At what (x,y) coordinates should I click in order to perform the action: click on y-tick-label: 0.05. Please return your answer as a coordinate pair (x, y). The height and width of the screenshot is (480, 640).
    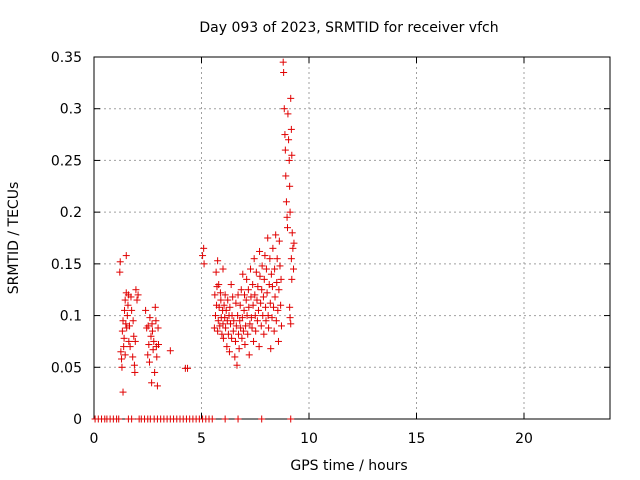
    Looking at the image, I should click on (66, 368).